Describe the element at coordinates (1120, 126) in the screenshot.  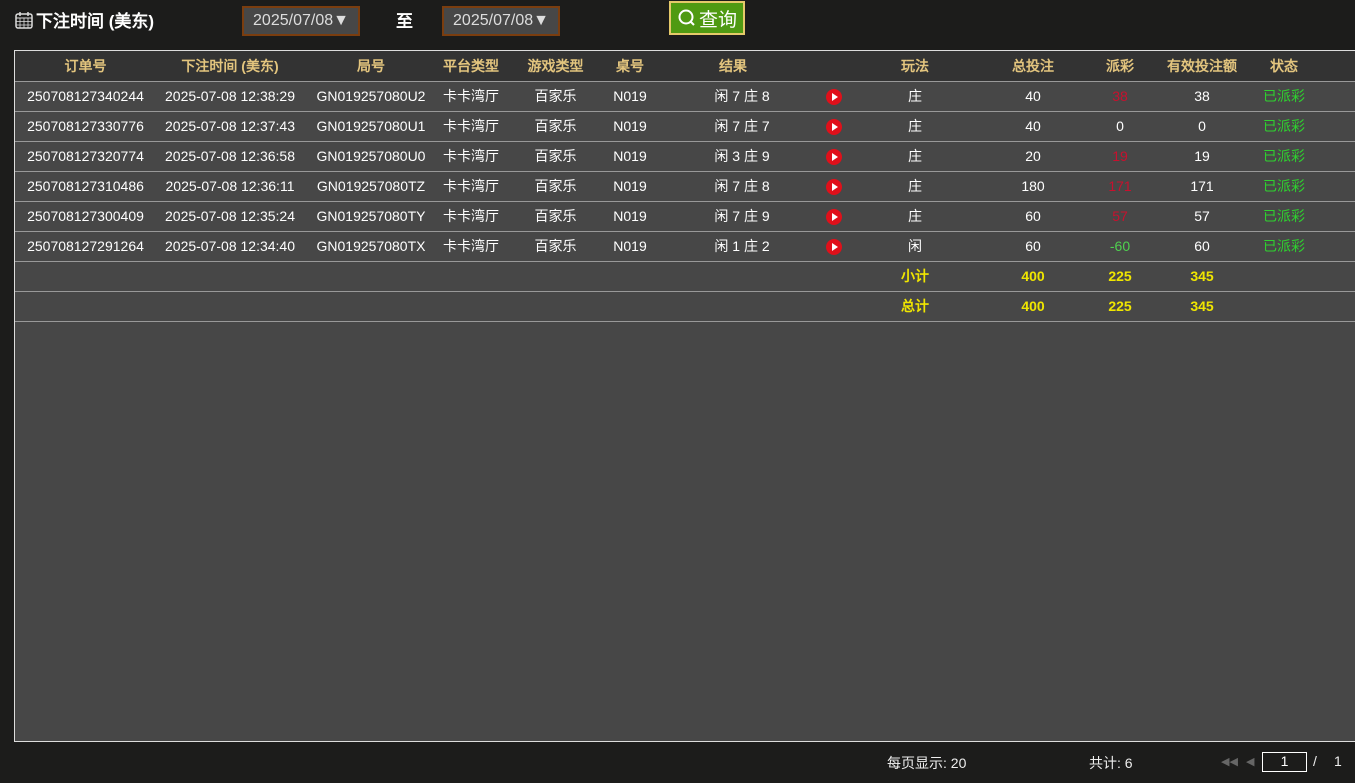
I see `payout-cell: 0` at that location.